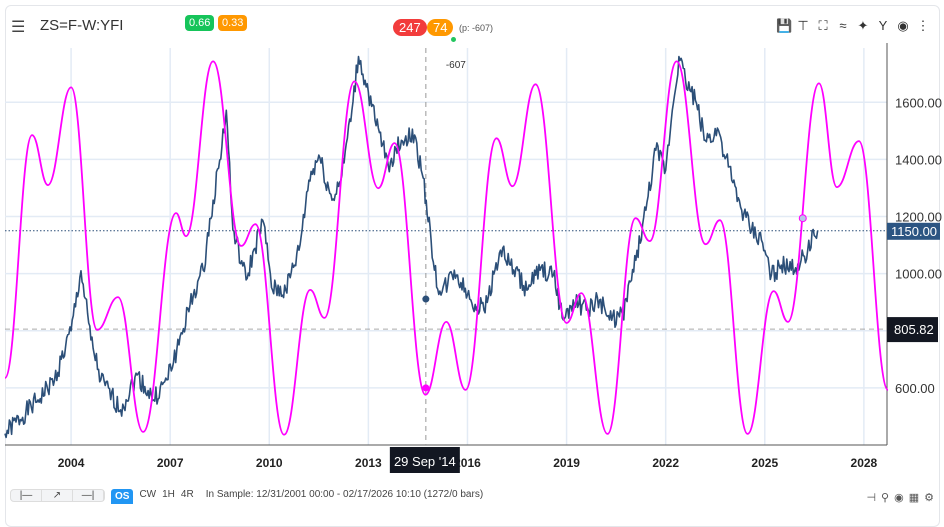 The width and height of the screenshot is (944, 527). I want to click on nav-buttons: |— ↗ —|, so click(57, 495).